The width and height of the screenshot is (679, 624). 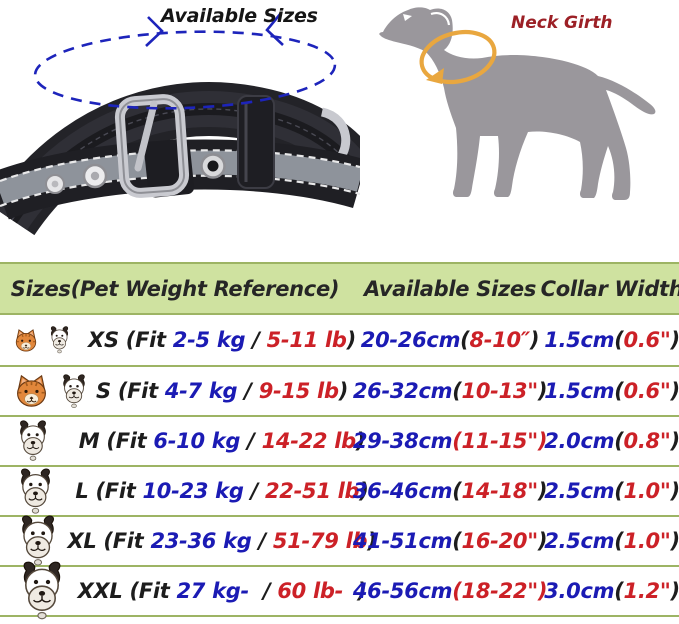 I want to click on text-segment: 8-10″, so click(x=499, y=340).